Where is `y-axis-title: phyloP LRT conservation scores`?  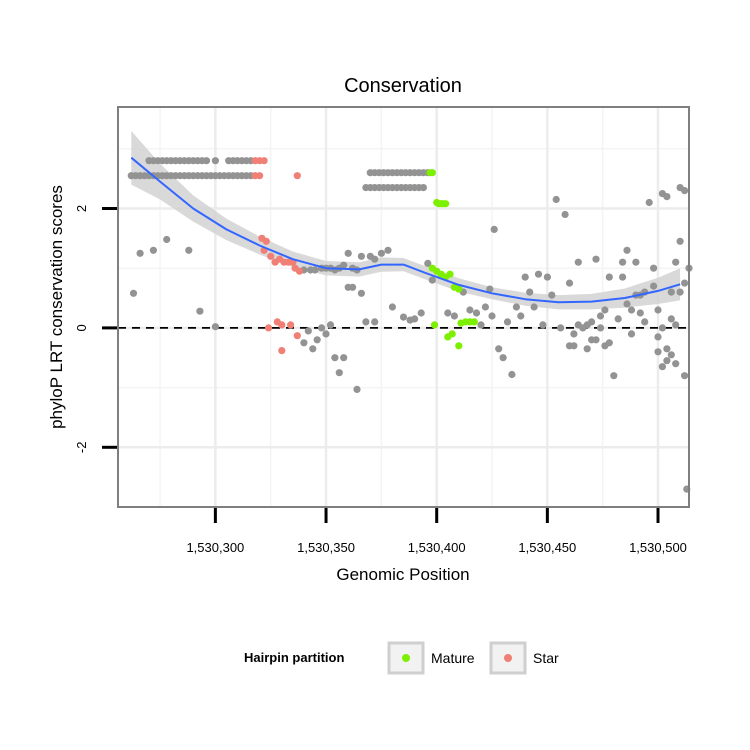 y-axis-title: phyloP LRT conservation scores is located at coordinates (56, 307).